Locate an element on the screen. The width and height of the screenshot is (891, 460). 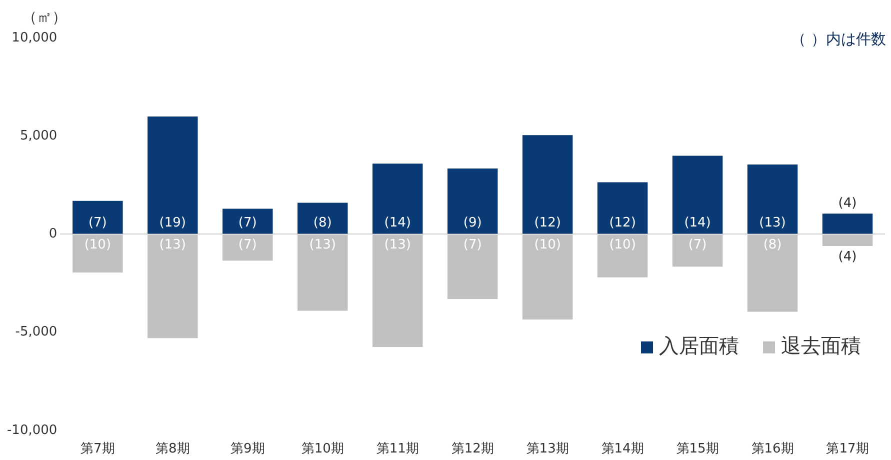
annotation: (9) is located at coordinates (472, 223).